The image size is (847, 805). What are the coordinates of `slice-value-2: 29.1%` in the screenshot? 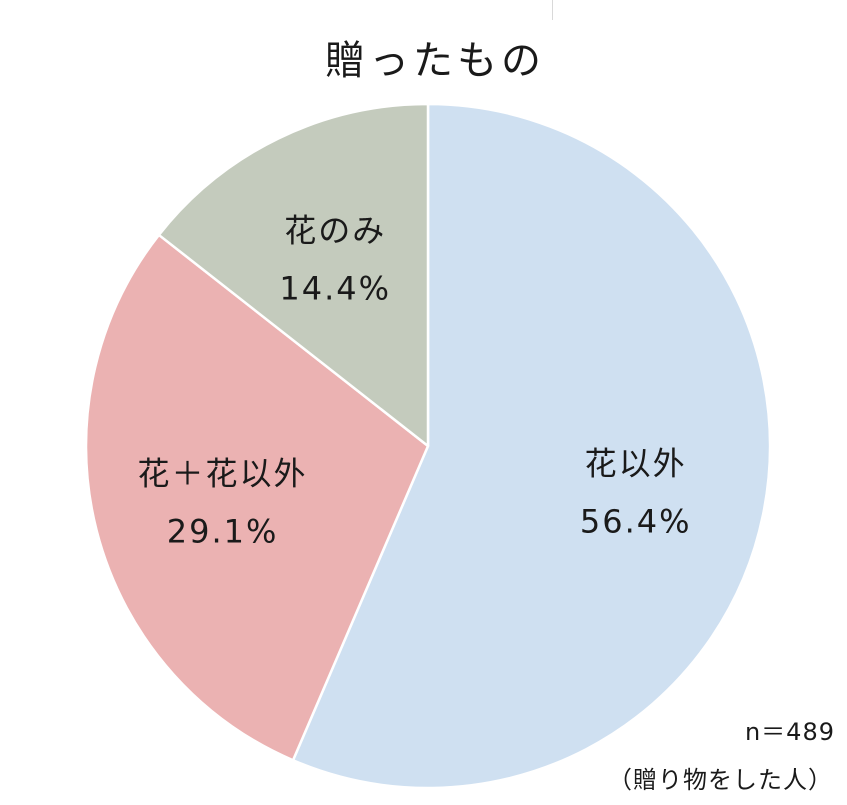 It's located at (223, 531).